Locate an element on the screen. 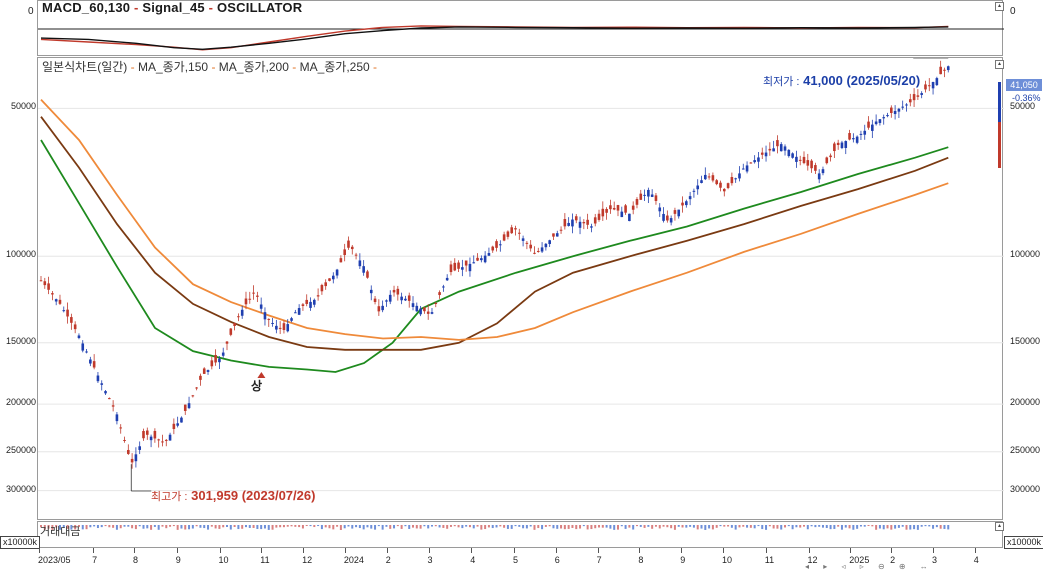 The image size is (1043, 571). x-tick-label: 7 is located at coordinates (599, 560).